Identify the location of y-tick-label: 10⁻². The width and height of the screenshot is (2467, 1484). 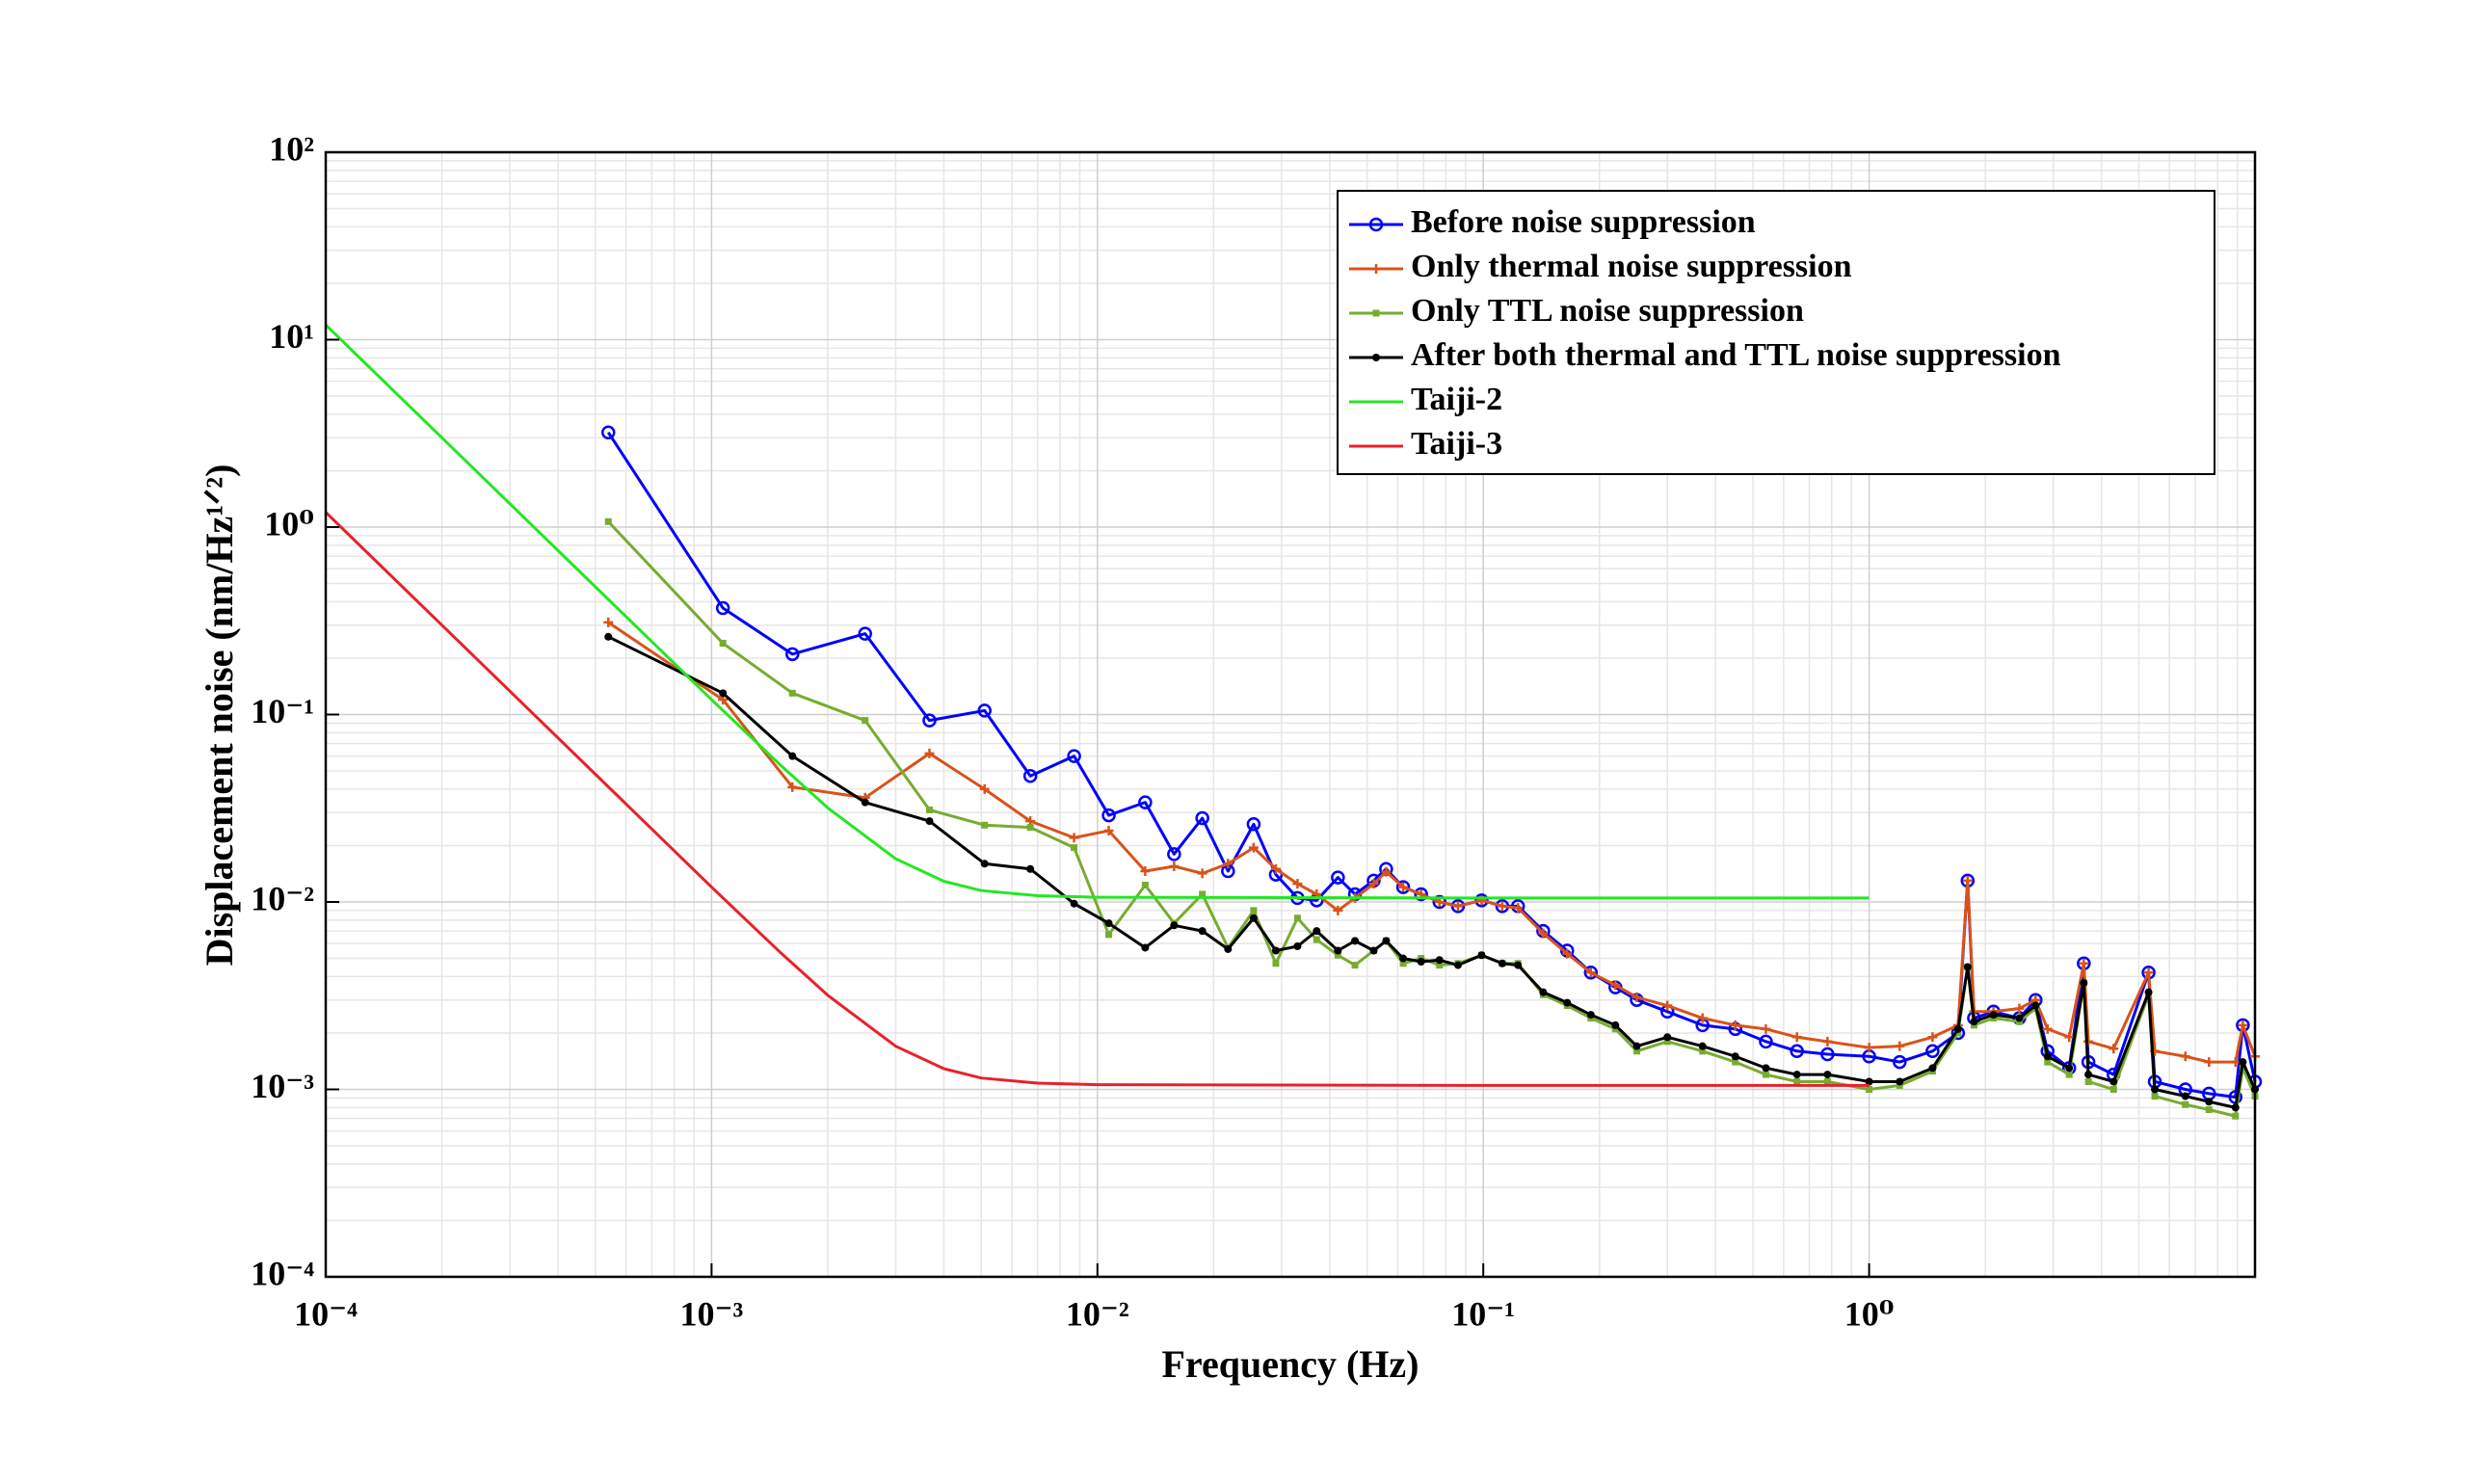
(282, 898).